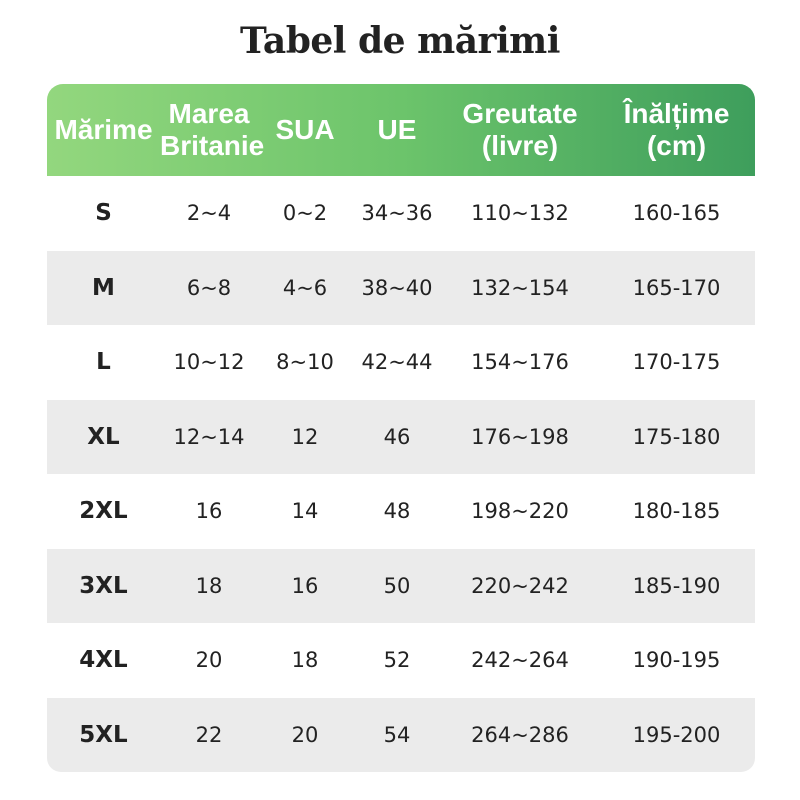  What do you see at coordinates (676, 213) in the screenshot?
I see `table-cell: 160-165` at bounding box center [676, 213].